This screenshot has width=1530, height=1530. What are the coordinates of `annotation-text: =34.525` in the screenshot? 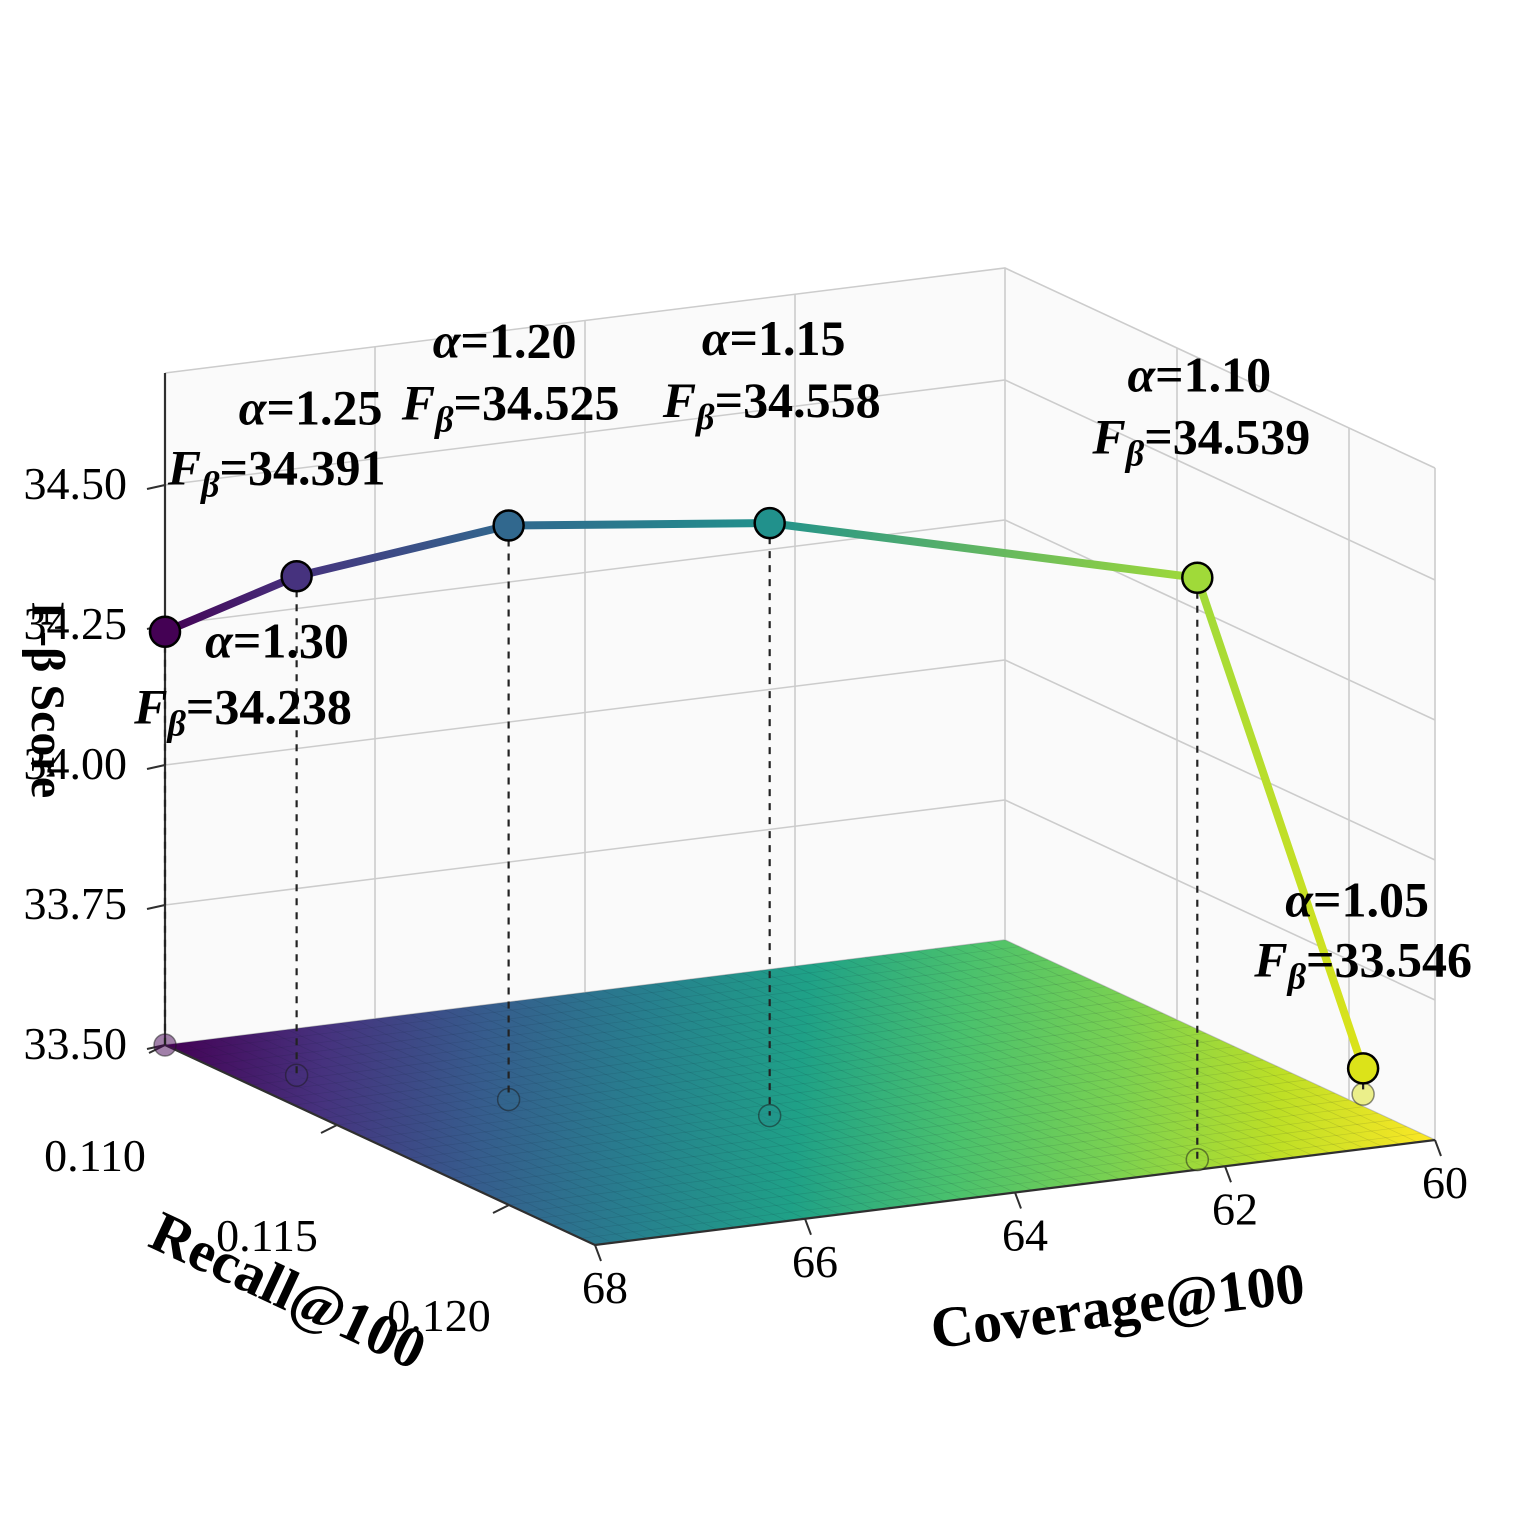 It's located at (537, 402).